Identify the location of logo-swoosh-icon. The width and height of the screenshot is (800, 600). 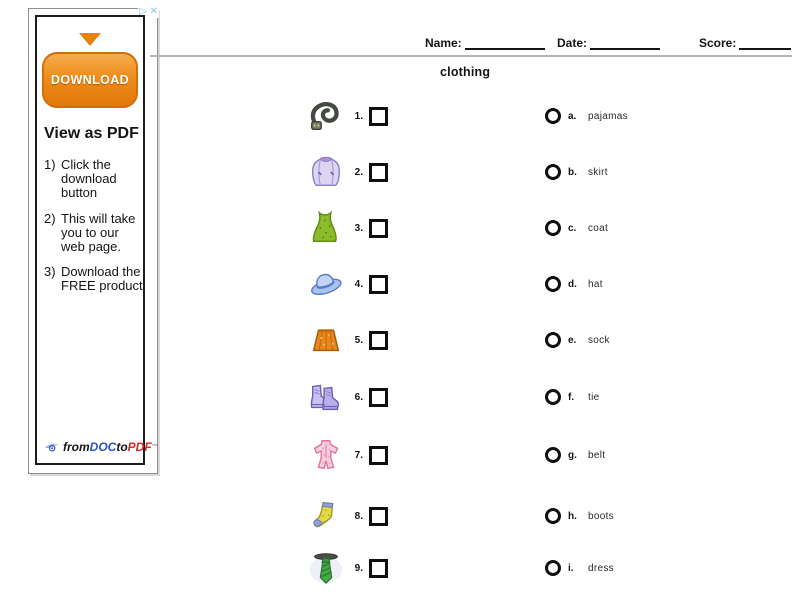
(52, 447).